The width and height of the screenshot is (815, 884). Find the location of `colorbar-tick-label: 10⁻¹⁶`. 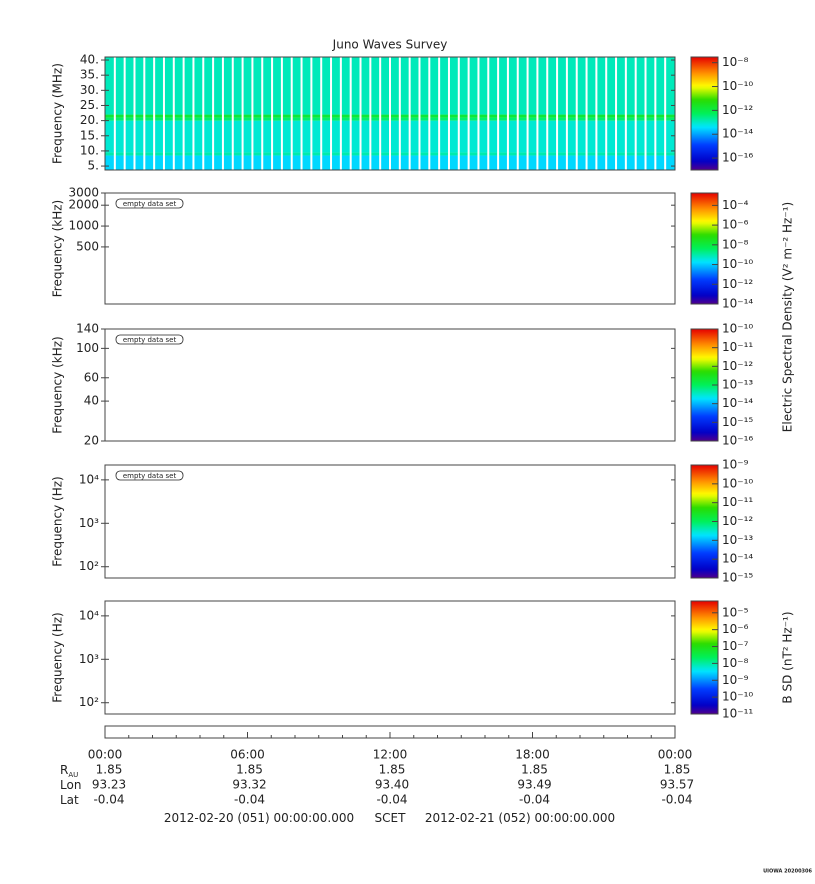

colorbar-tick-label: 10⁻¹⁶ is located at coordinates (737, 441).